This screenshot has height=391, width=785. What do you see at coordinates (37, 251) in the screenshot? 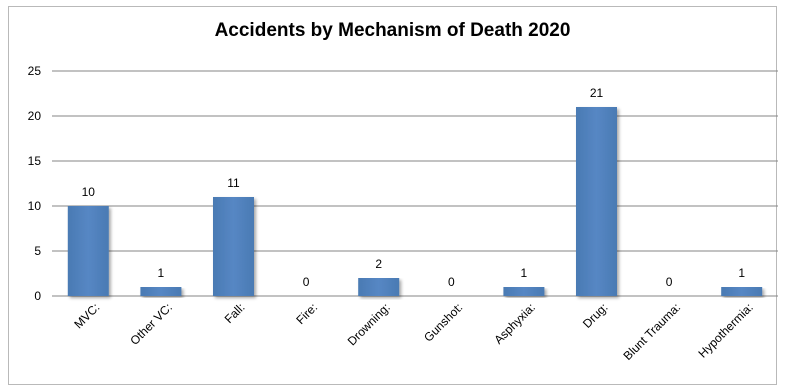
I see `y-tick-label: 5` at bounding box center [37, 251].